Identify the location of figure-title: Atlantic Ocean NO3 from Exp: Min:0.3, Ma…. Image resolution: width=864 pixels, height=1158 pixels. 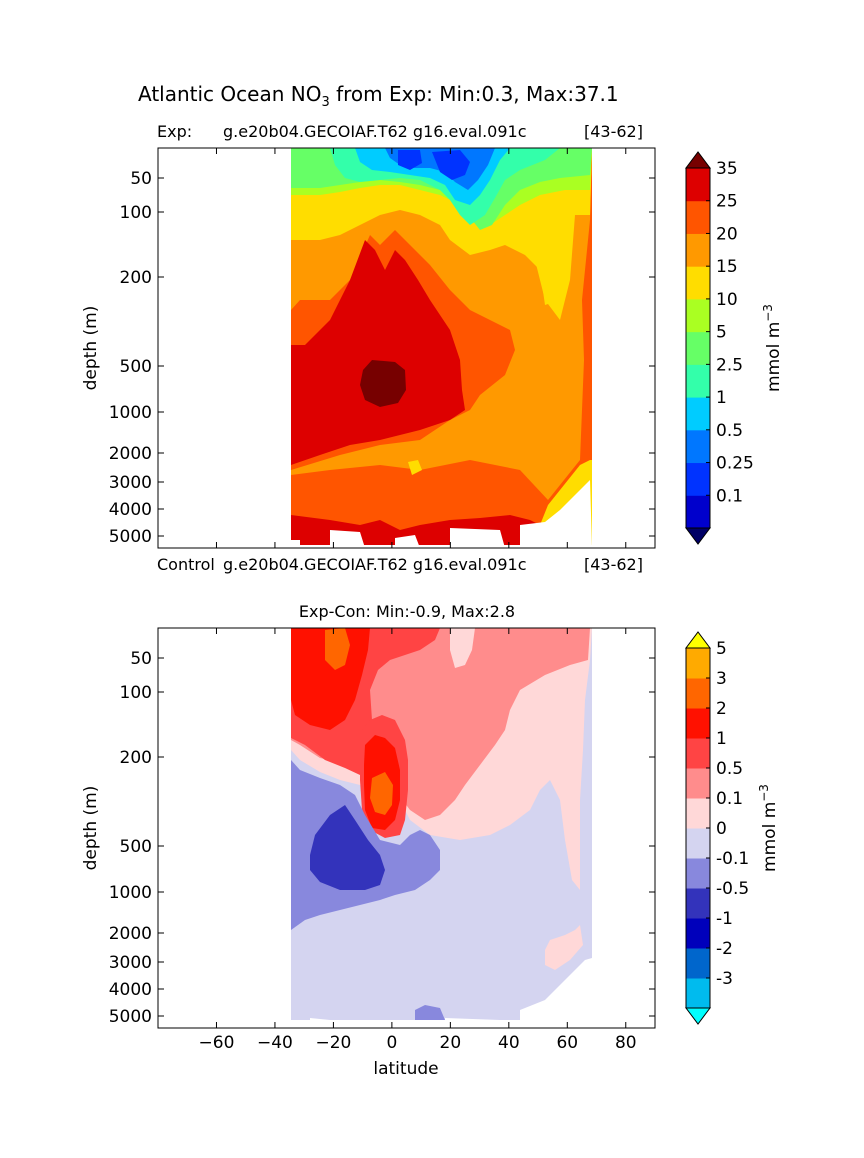
(378, 96).